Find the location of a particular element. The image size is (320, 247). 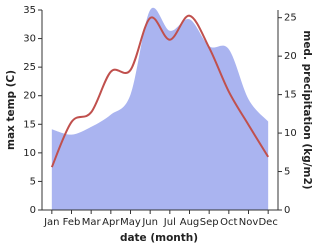

y-tick-label: 20 is located at coordinates (29, 96).